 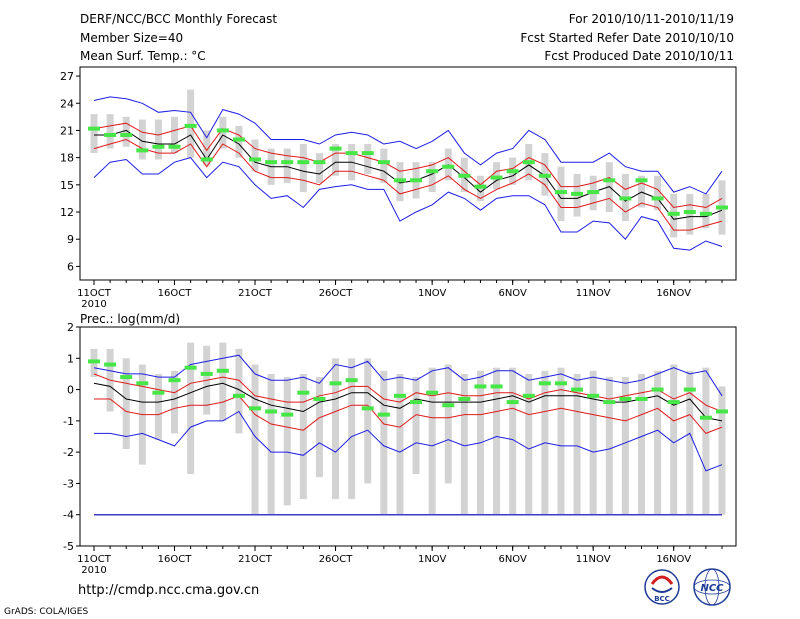 I want to click on x-tick-sublabel: 2010, so click(x=93, y=570).